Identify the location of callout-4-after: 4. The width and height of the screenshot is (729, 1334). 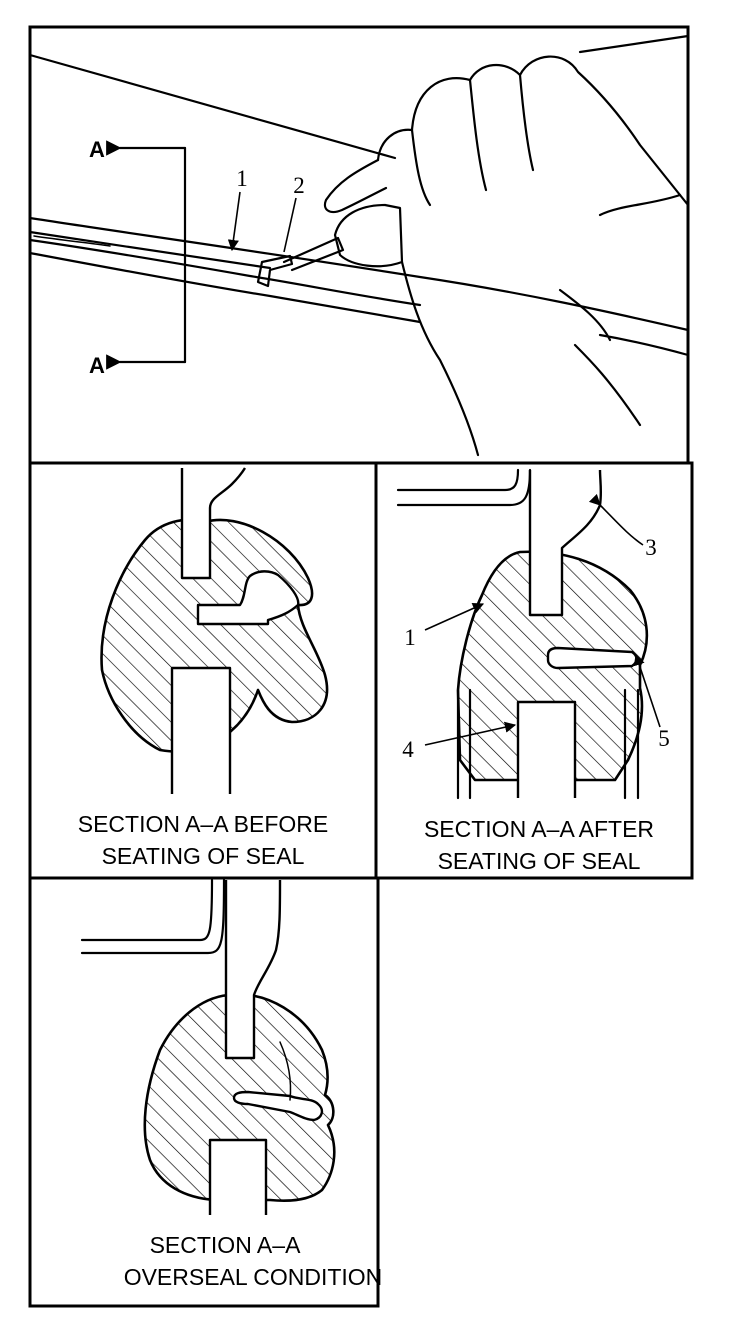
(408, 749).